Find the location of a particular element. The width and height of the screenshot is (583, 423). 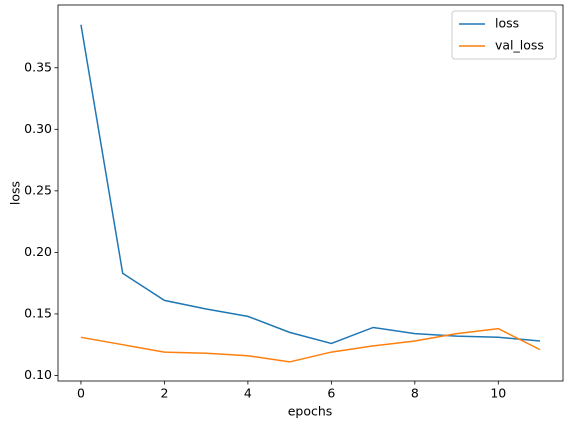

y-tick-label: 0.10 is located at coordinates (38, 374).